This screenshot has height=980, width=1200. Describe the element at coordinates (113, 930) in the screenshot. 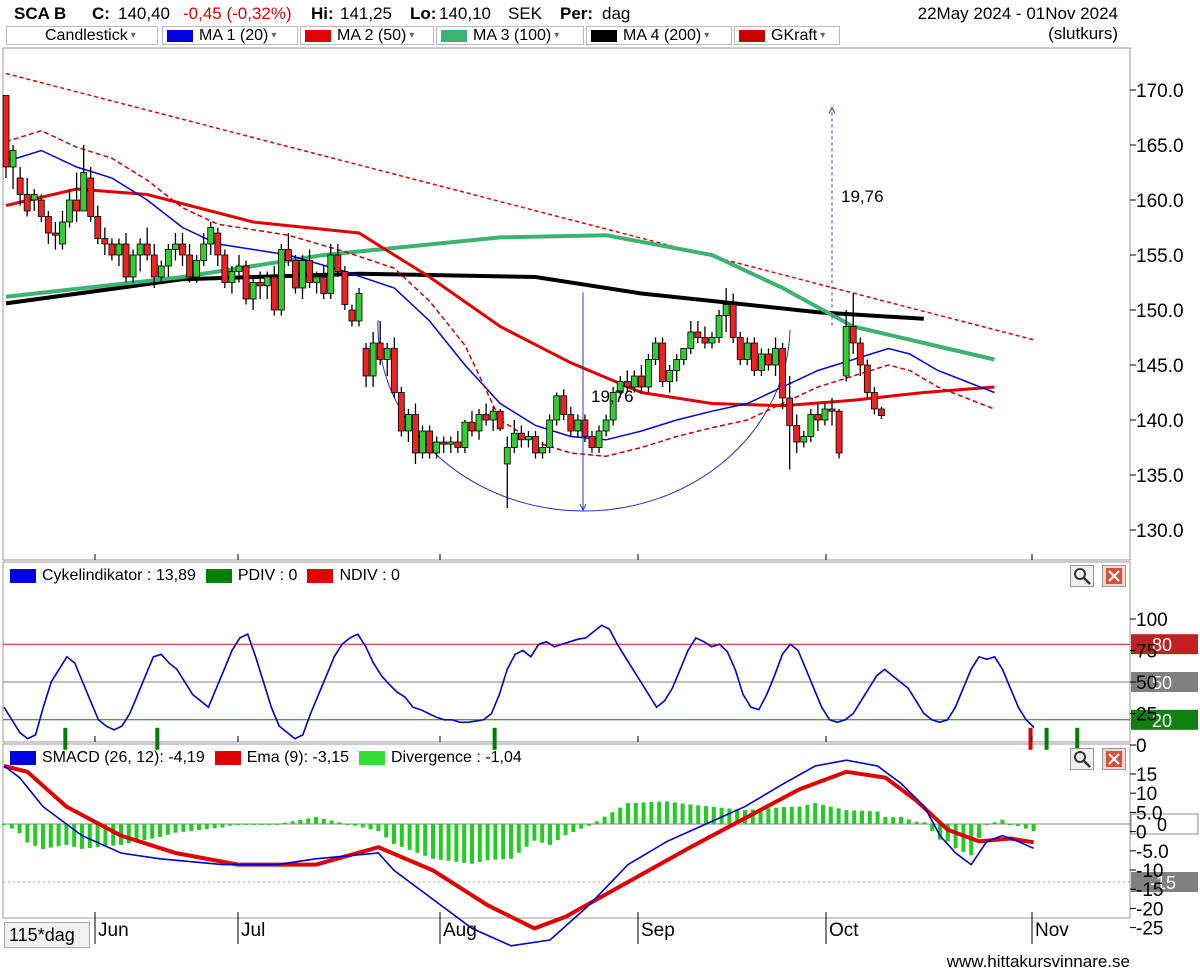

I see `month-label: Jun` at that location.